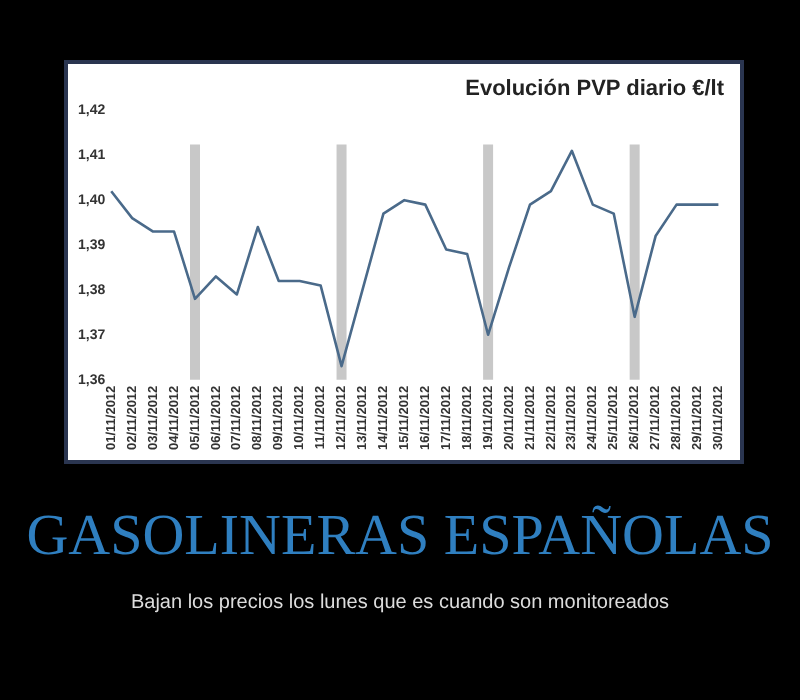 The width and height of the screenshot is (800, 700). What do you see at coordinates (400, 537) in the screenshot?
I see `text: GASOLINERAS ESPAÑOLAS` at bounding box center [400, 537].